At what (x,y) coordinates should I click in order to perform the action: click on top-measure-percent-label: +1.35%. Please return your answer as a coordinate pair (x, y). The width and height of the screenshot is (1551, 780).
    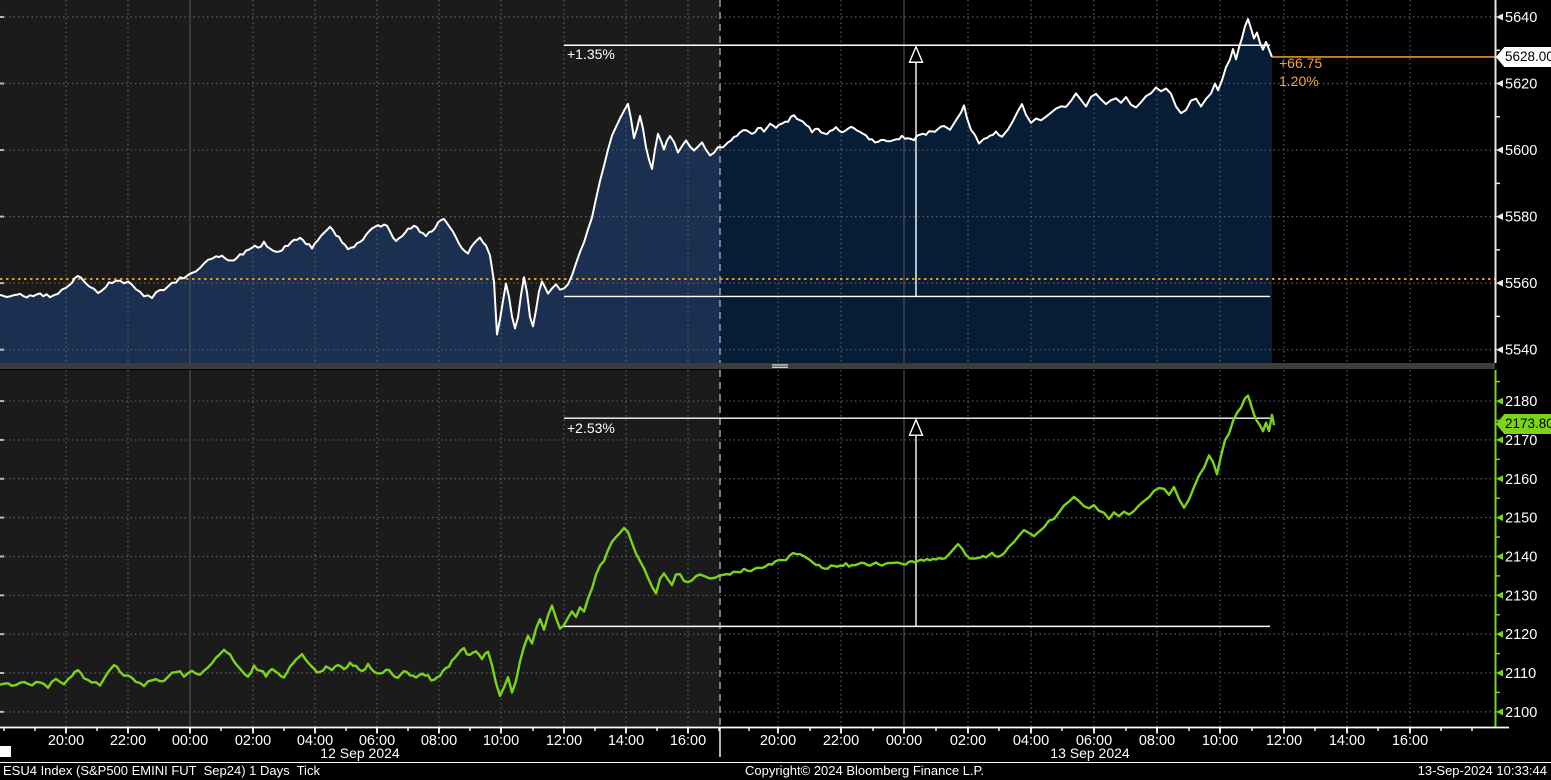
    Looking at the image, I should click on (591, 54).